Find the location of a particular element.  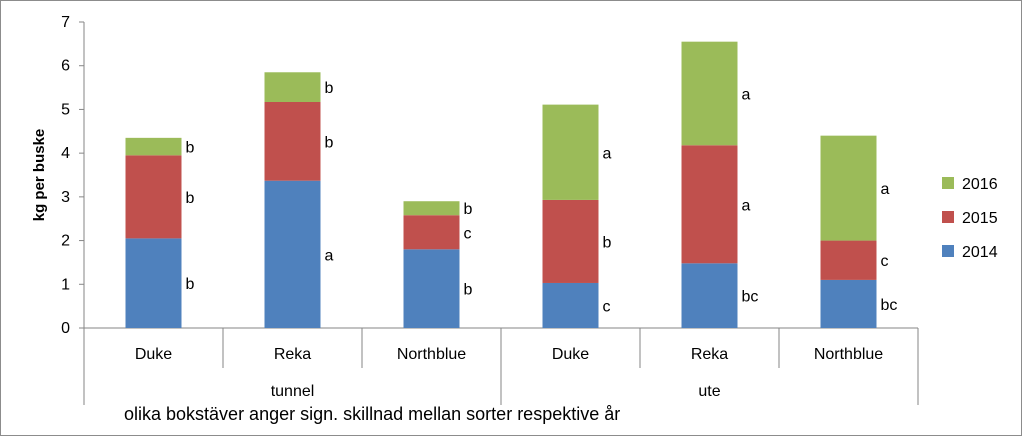

y-tick-label: 3 is located at coordinates (65, 197).